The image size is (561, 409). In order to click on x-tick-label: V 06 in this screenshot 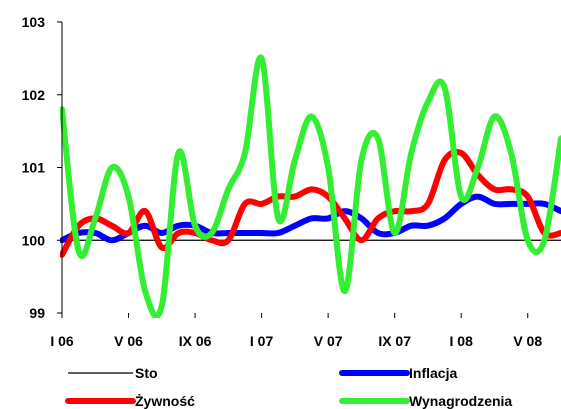, I will do `click(128, 341)`.